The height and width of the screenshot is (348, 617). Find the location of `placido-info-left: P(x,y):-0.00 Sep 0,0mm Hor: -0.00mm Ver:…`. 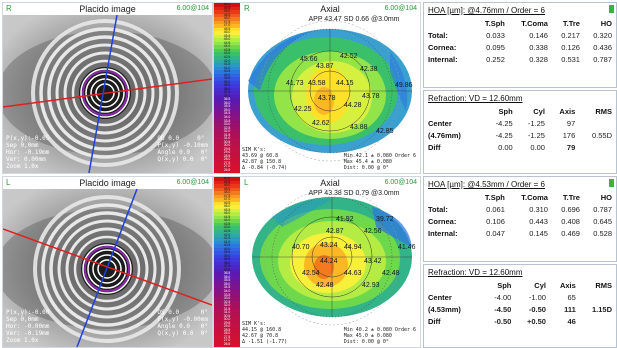

placido-info-left: P(x,y):-0.00 Sep 0,0mm Hor: -0.00mm Ver:… is located at coordinates (28, 326).